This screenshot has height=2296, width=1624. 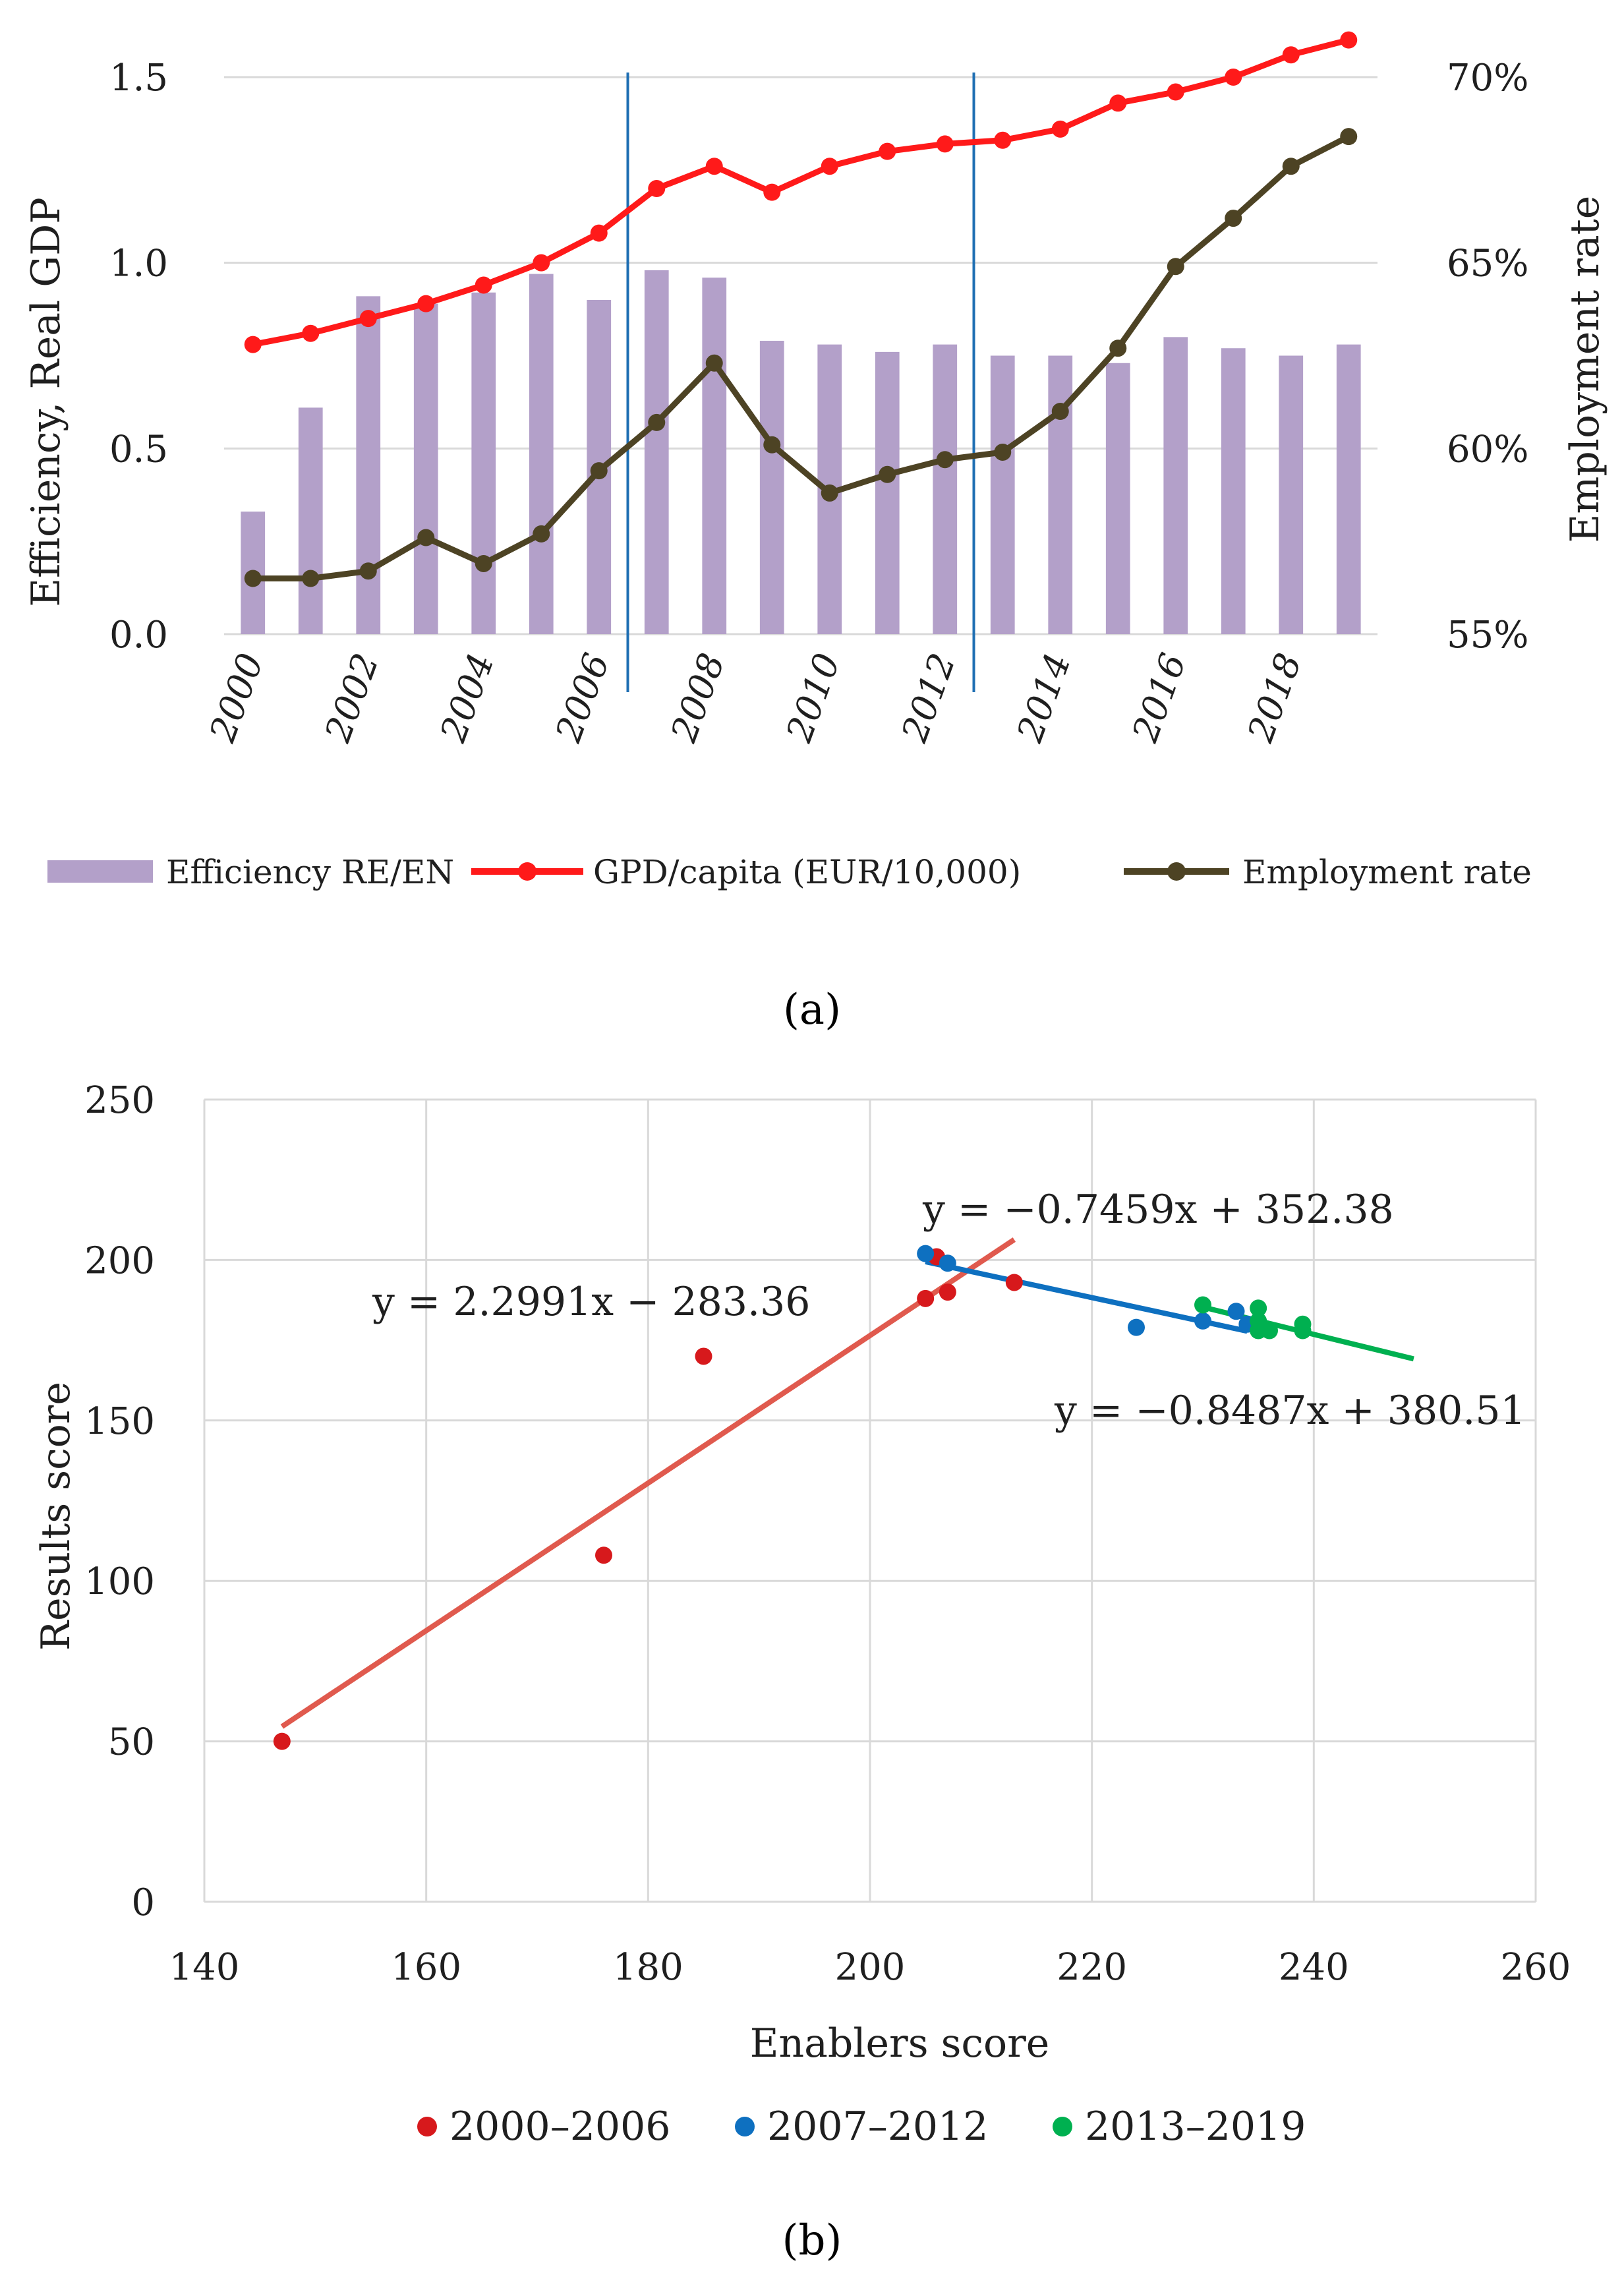 What do you see at coordinates (1274, 698) in the screenshot?
I see `chart-a-x-tick-label: 2018` at bounding box center [1274, 698].